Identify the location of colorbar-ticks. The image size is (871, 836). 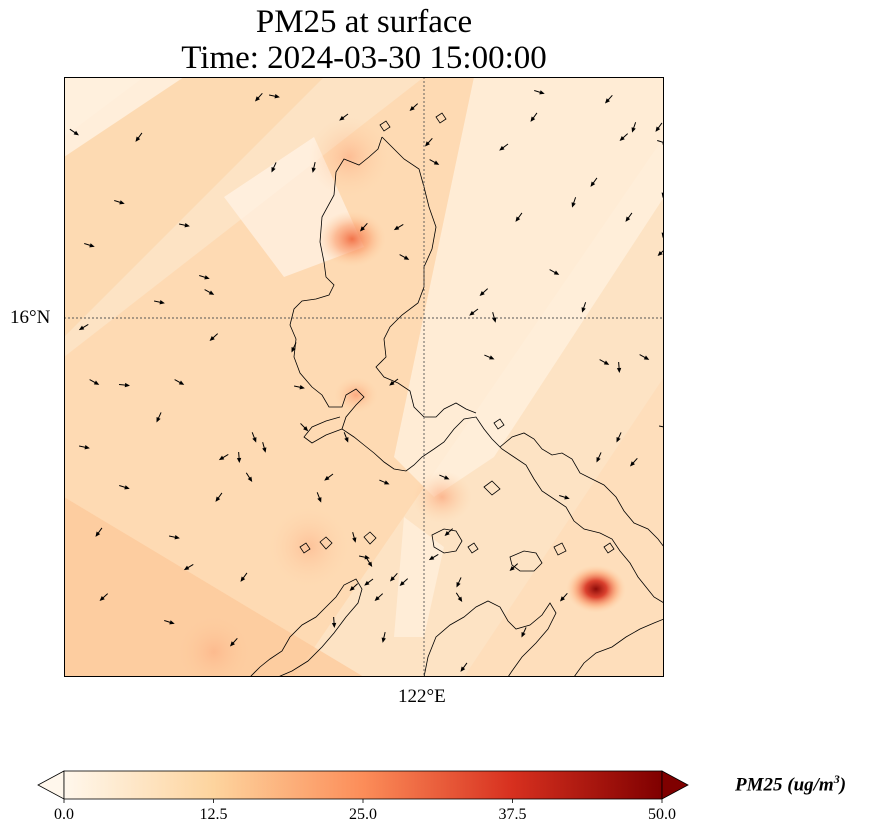
(363, 801).